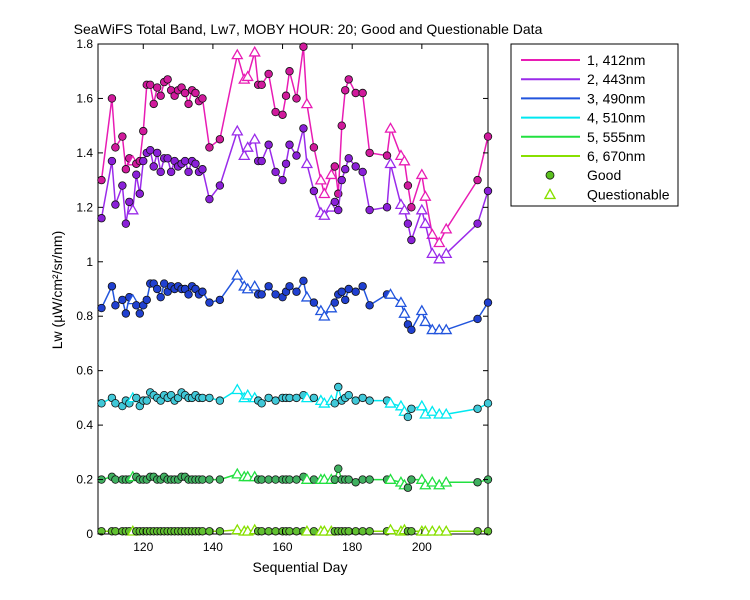 This screenshot has width=750, height=600. I want to click on y-tick-label: 1.4, so click(84, 153).